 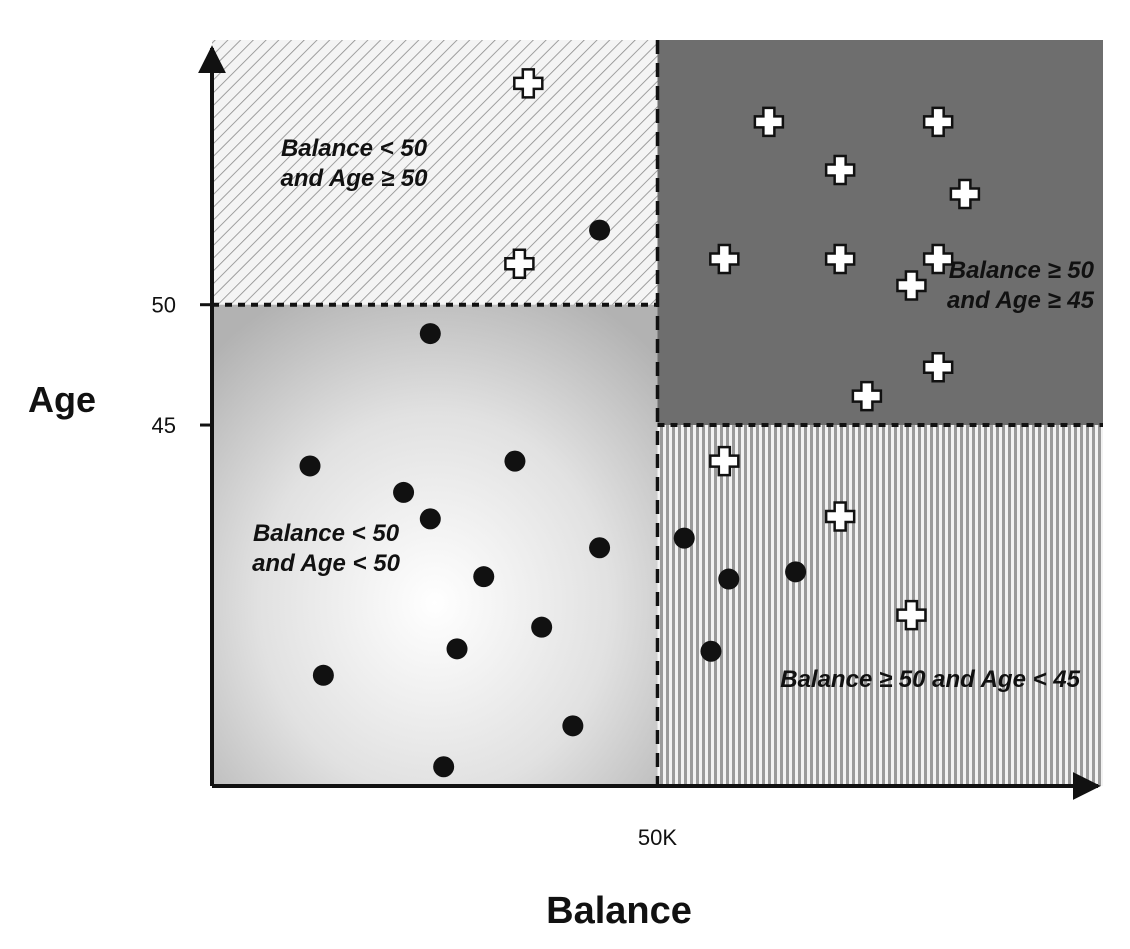 I want to click on region-label-2: Balance ≥ 50 and Age ≥ 45, so click(x=1021, y=285).